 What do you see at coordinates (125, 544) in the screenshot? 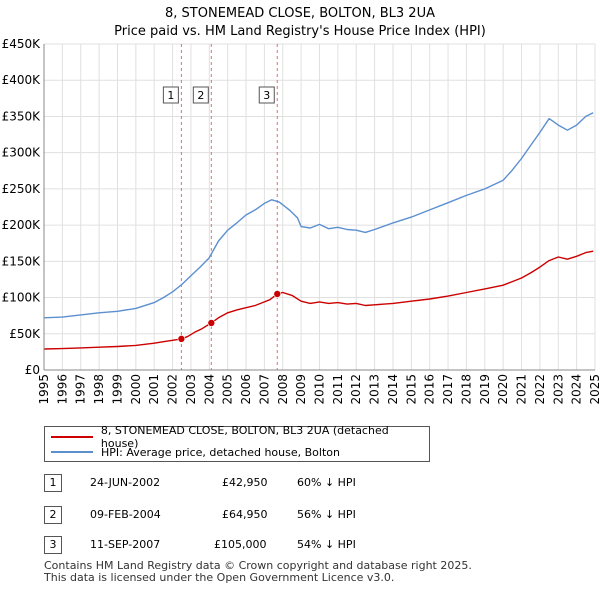
I see `transaction-date: 11-SEP-2007` at bounding box center [125, 544].